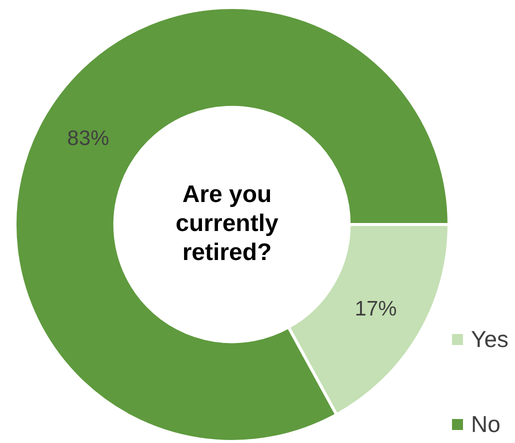 This screenshot has height=443, width=515. What do you see at coordinates (375, 308) in the screenshot?
I see `data-label: 17%` at bounding box center [375, 308].